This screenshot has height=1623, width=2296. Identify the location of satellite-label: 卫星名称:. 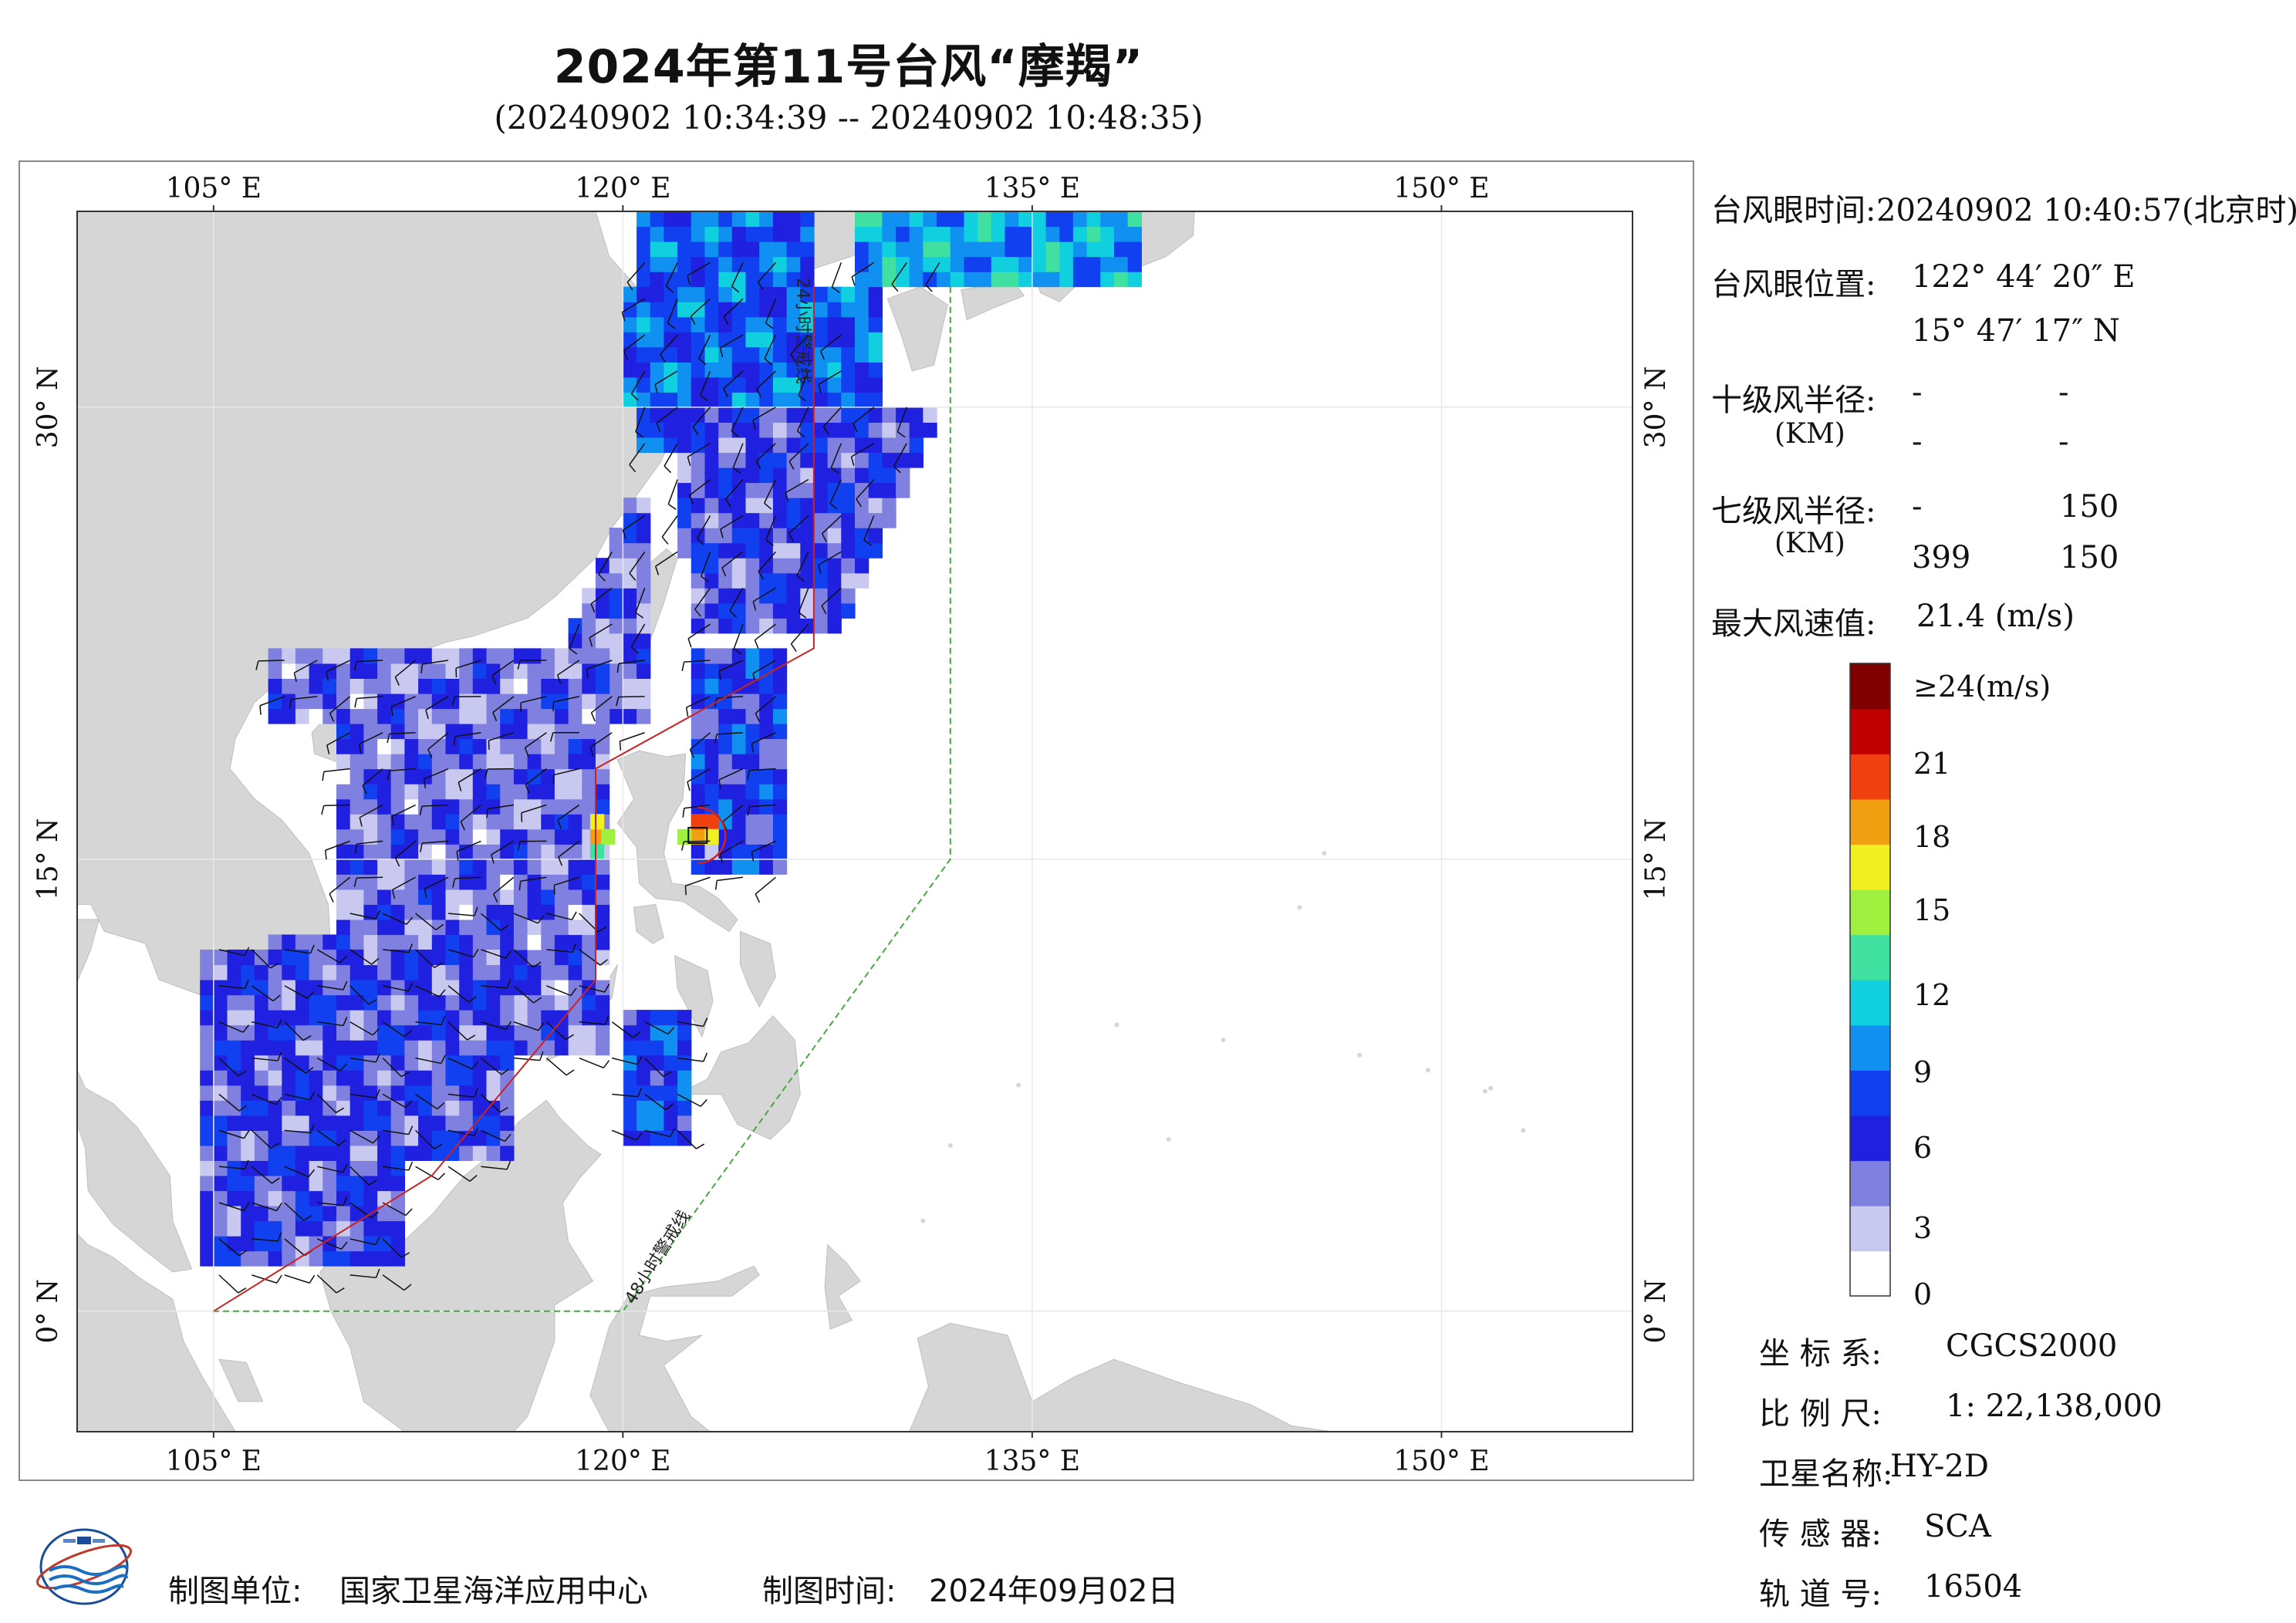
(1826, 1474).